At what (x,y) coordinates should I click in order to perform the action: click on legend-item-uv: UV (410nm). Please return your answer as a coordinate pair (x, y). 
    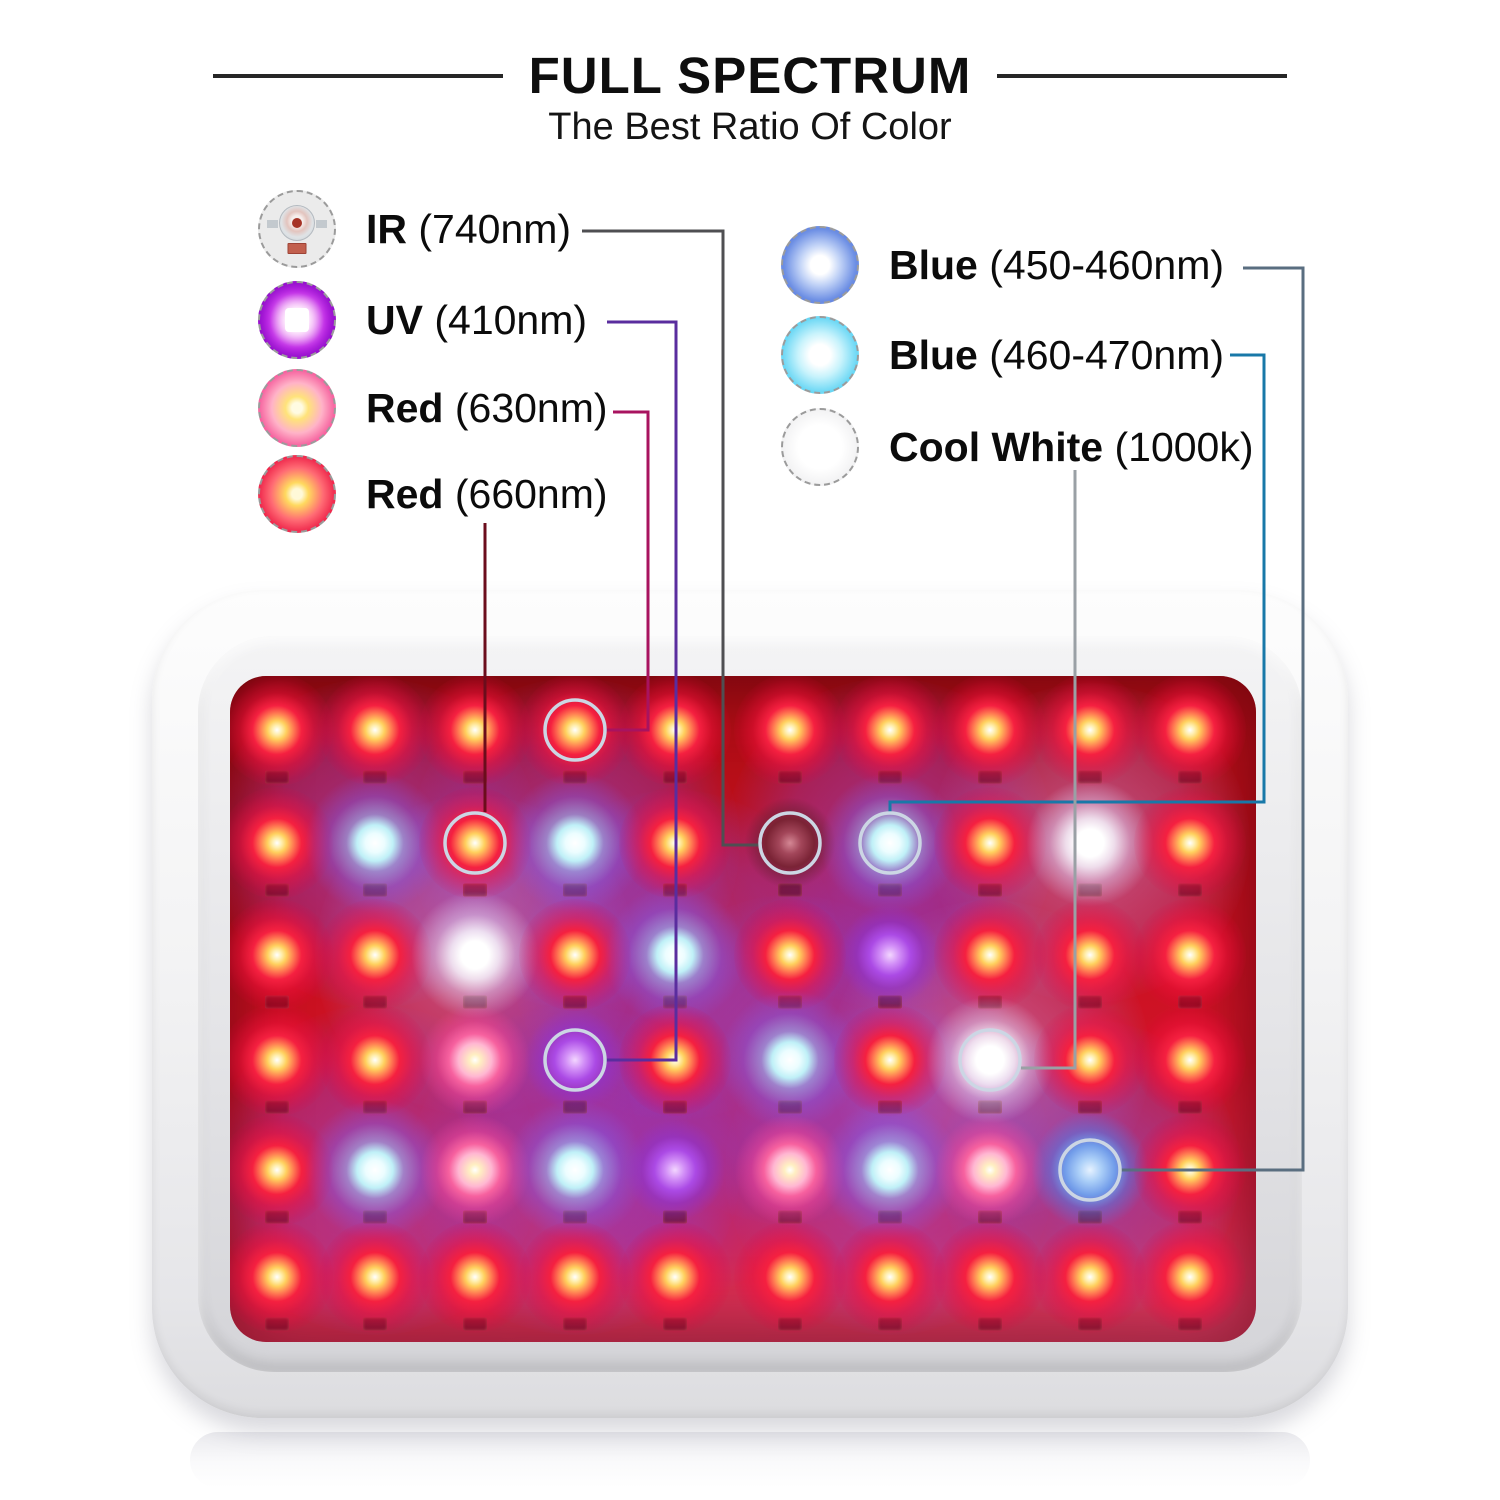
    Looking at the image, I should click on (422, 320).